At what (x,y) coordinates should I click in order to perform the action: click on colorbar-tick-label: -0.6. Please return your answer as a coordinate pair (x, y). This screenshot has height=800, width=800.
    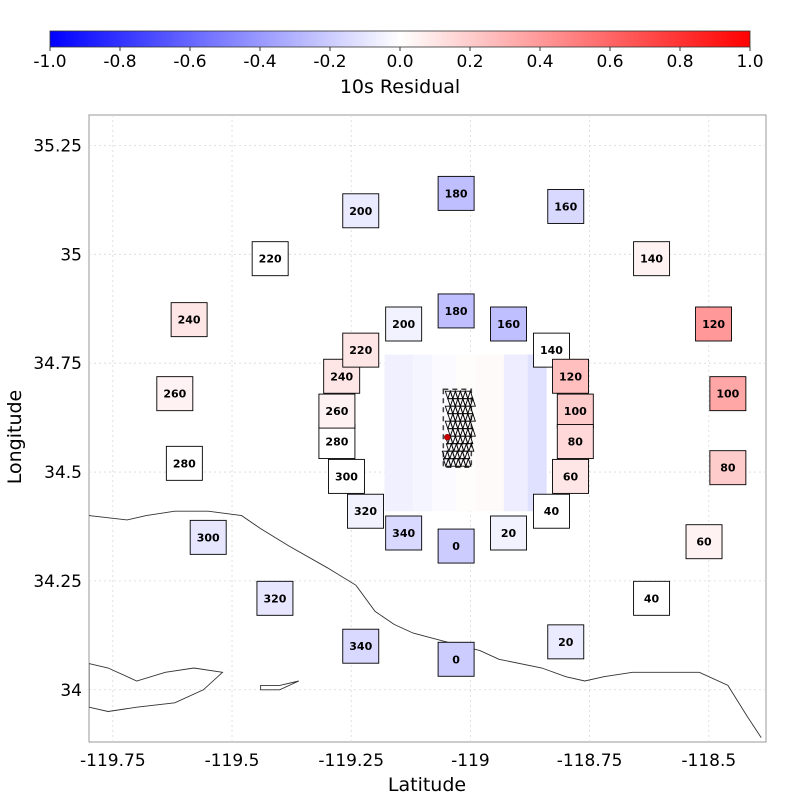
    Looking at the image, I should click on (189, 62).